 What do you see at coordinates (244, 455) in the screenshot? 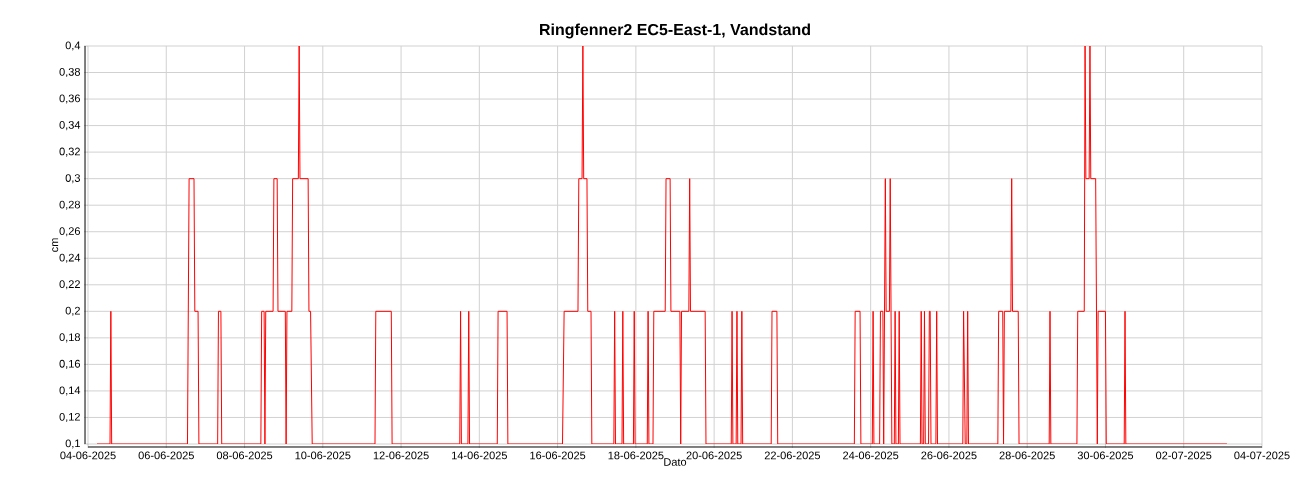
I see `x-tick-label: 08-06-2025` at bounding box center [244, 455].